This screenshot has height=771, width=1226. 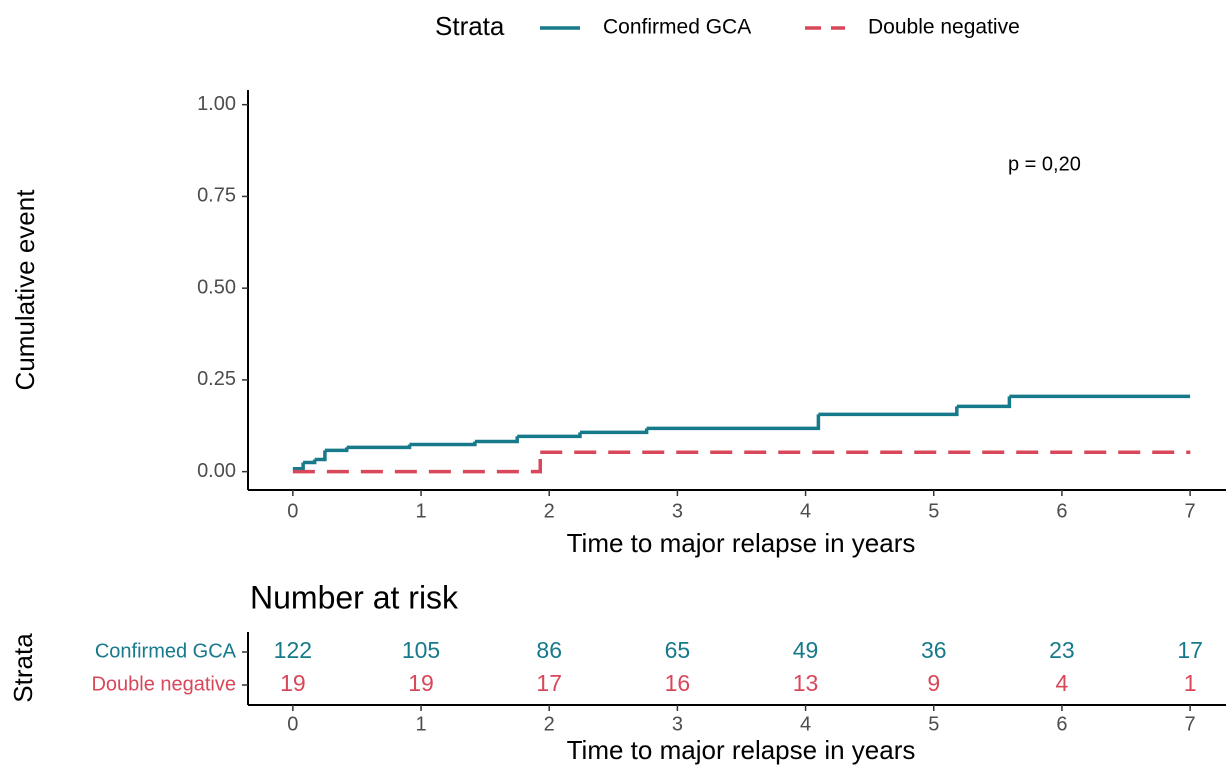 What do you see at coordinates (1062, 683) in the screenshot?
I see `risk-count: 4` at bounding box center [1062, 683].